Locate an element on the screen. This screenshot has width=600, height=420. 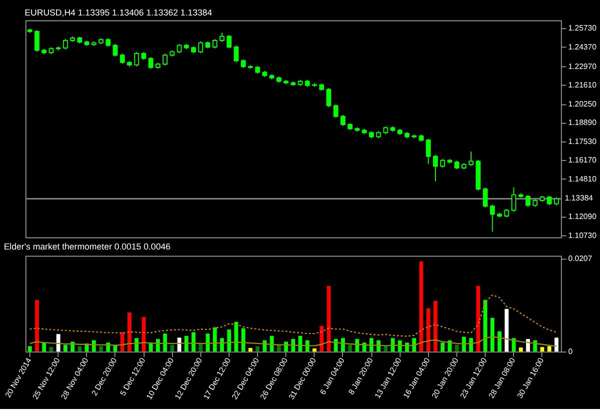
chart-title: Elder's market thermometer 0.0015 0.0046 is located at coordinates (87, 247).